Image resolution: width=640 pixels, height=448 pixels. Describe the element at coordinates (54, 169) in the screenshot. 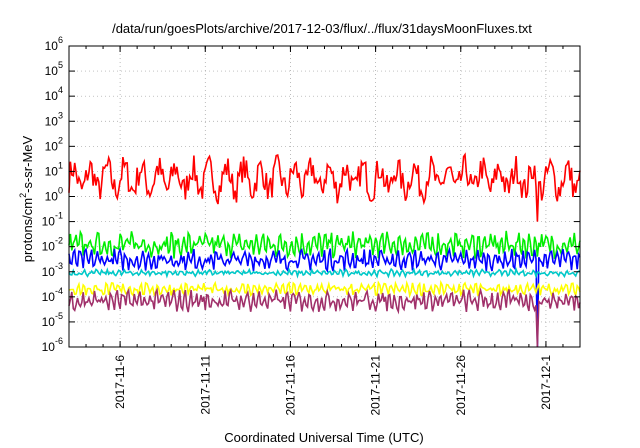

I see `y-tick-label: 10¹` at that location.